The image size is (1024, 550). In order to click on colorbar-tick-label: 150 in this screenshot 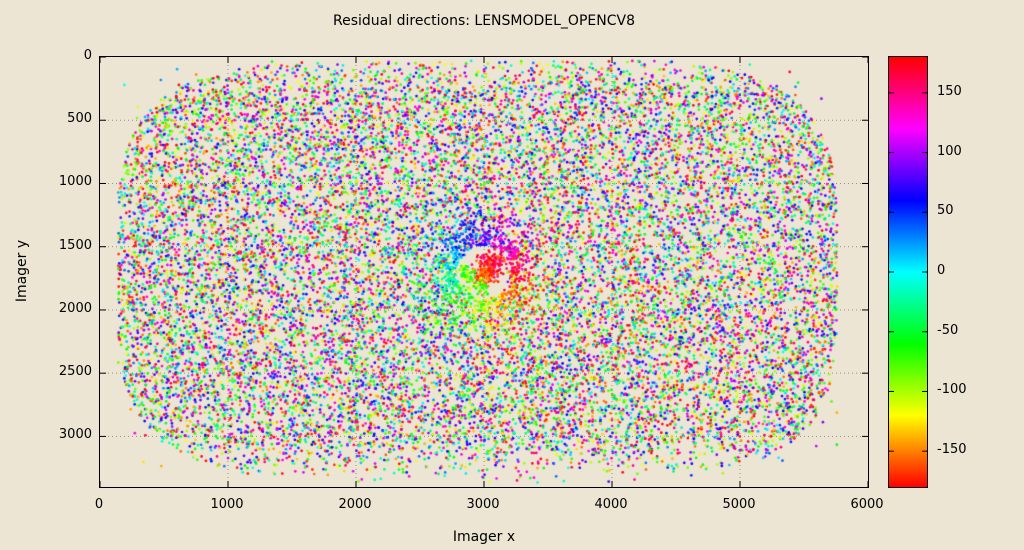, I will do `click(949, 91)`.